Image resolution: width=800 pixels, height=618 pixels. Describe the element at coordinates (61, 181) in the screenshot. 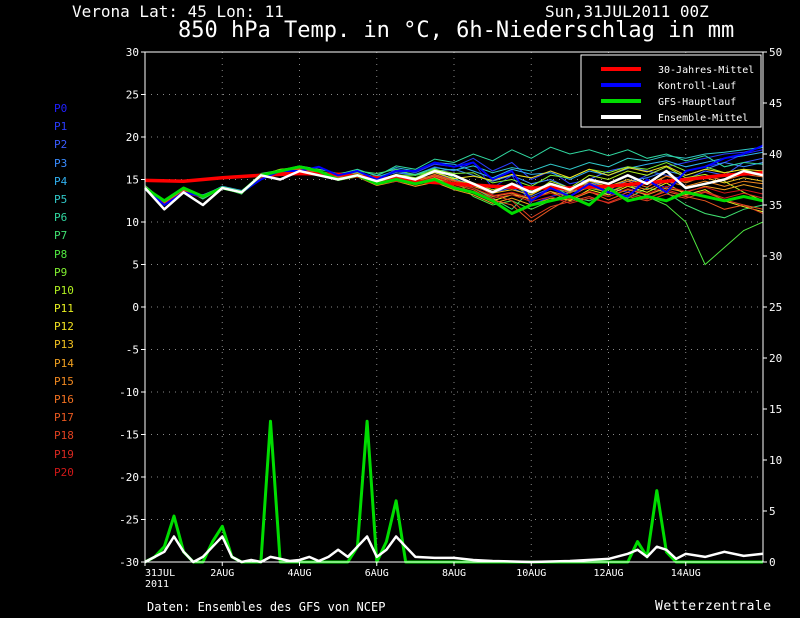

I see `member-label-p4: P4` at that location.